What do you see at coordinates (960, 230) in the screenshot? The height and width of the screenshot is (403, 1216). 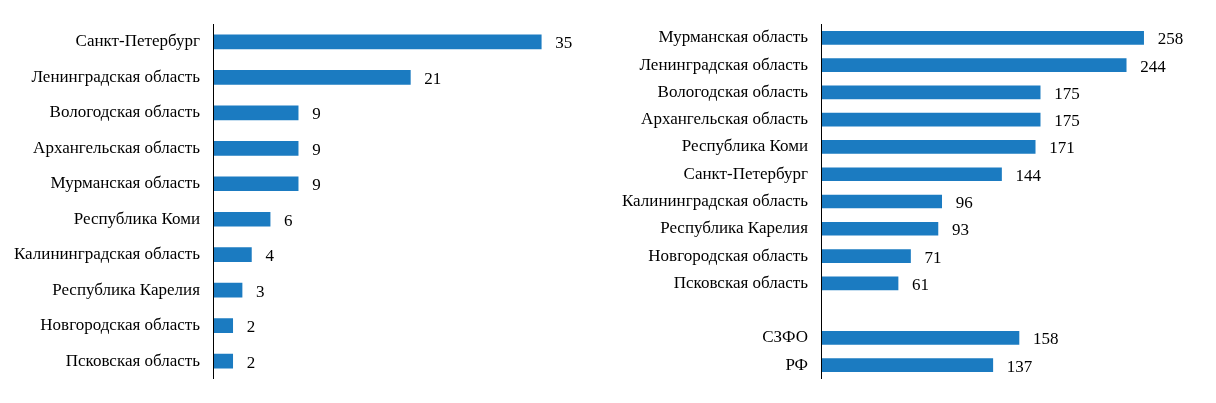 I see `data-label: 93` at bounding box center [960, 230].